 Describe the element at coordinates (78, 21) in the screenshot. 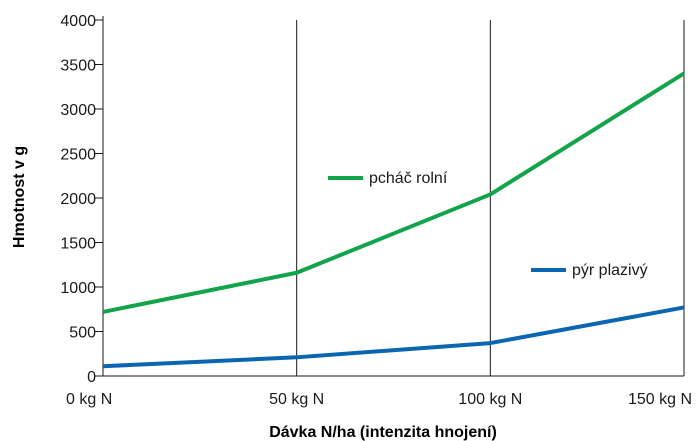

I see `y-tick-label: 4000` at that location.